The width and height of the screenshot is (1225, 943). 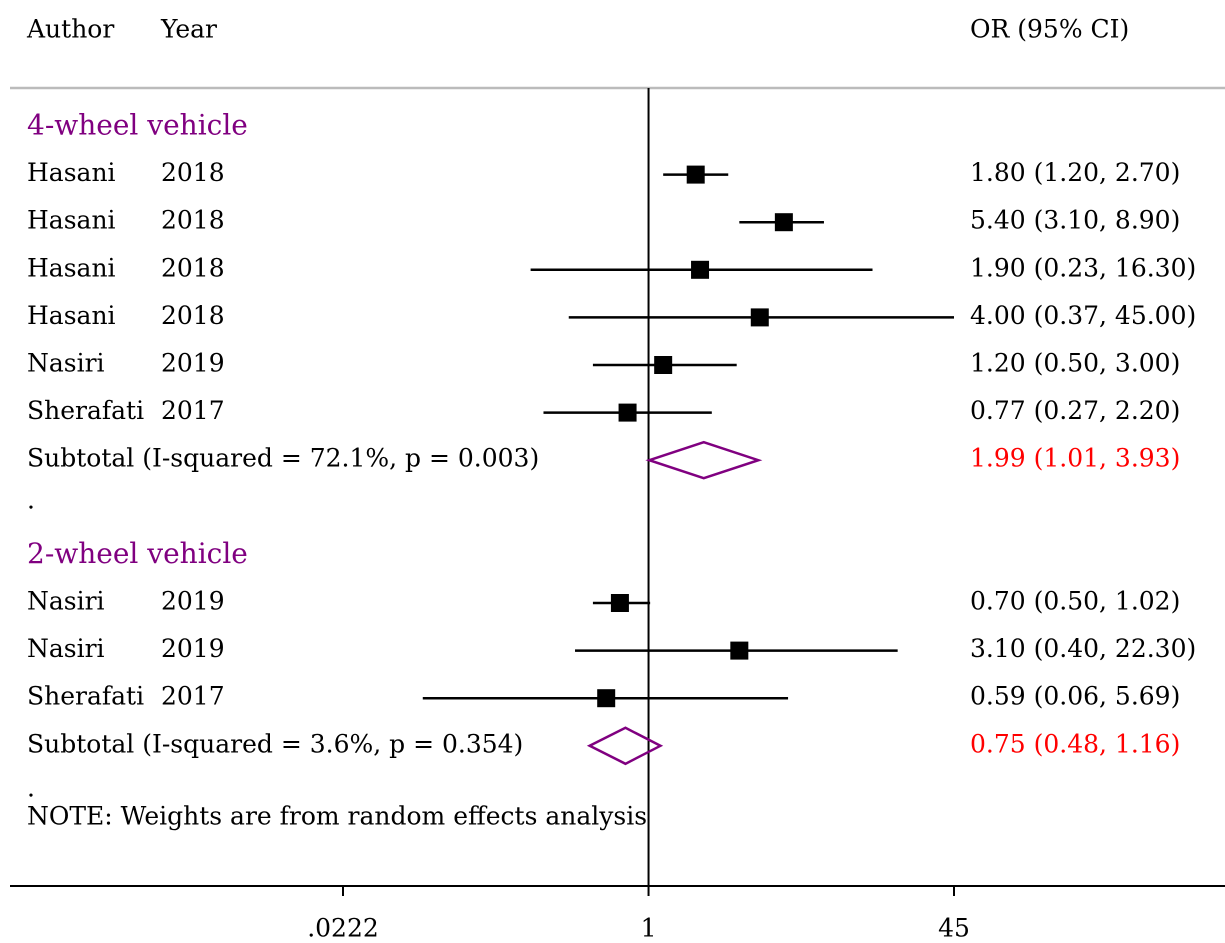 I want to click on header-year: Year, so click(x=188, y=29).